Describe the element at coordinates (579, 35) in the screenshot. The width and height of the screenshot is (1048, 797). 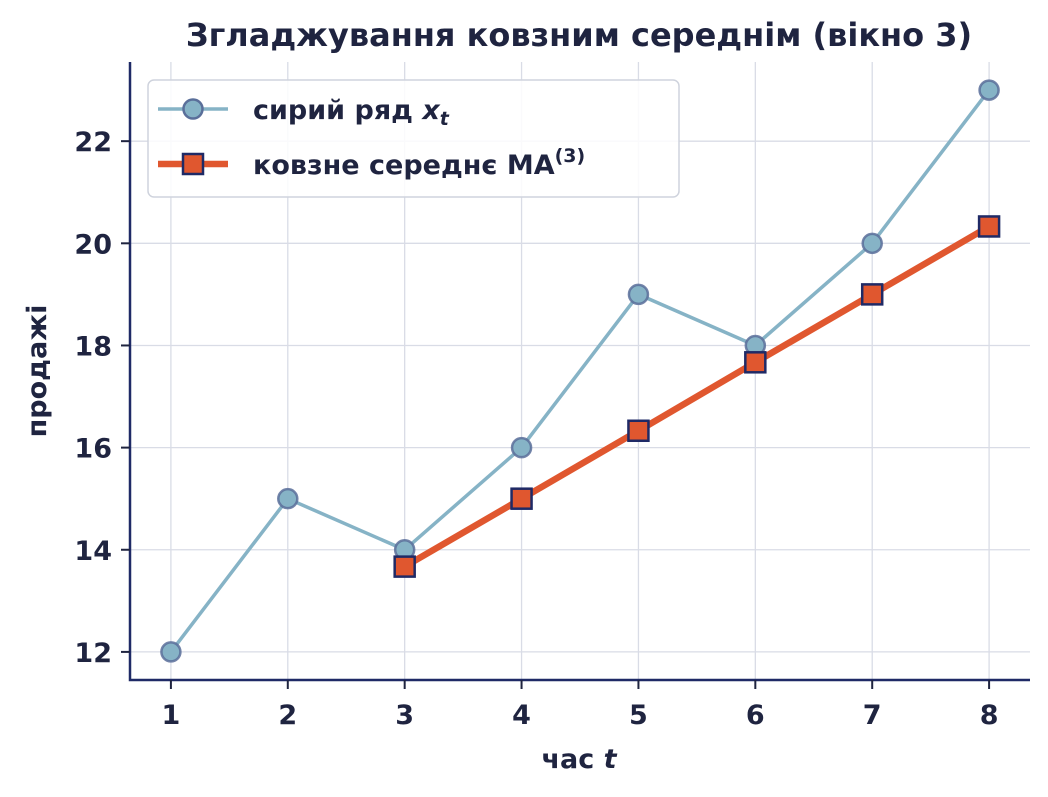
I see `chart-title: Згладжування ковзним середнім (вікно 3)` at that location.